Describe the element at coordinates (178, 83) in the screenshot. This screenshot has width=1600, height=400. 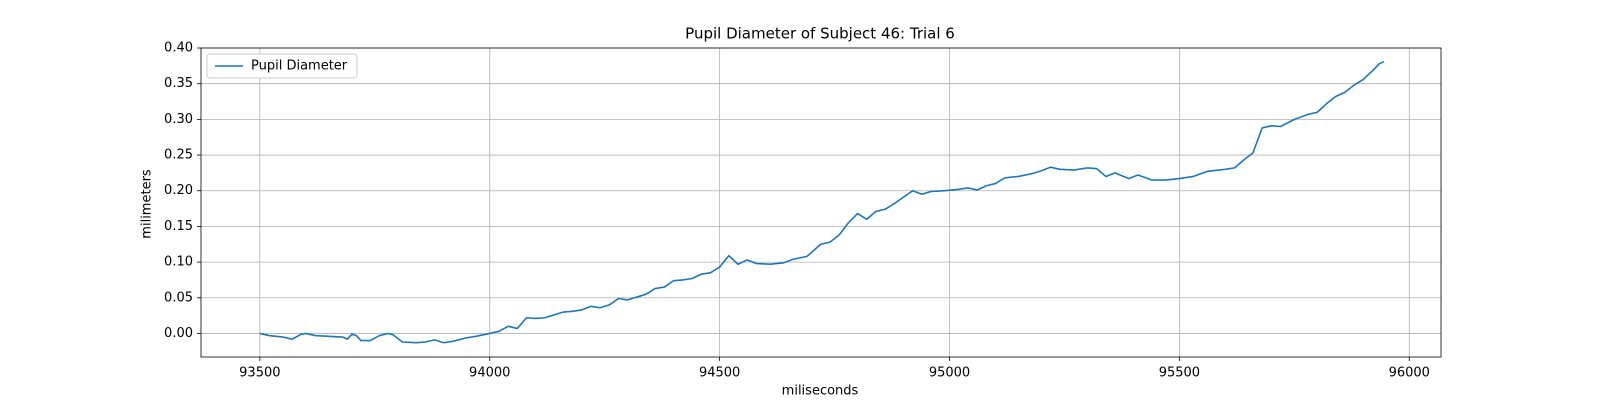
I see `y-tick-label: 0.35` at that location.